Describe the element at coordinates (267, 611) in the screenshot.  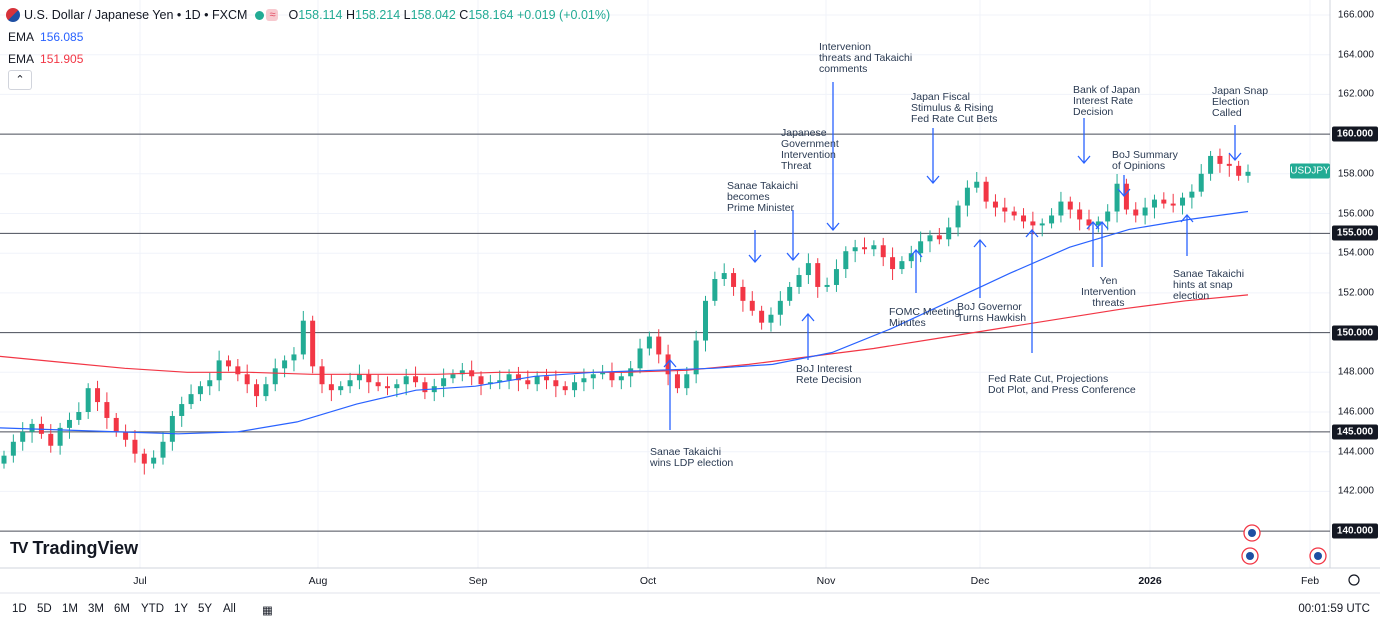
I see `calendar-range-icon: ▦` at that location.